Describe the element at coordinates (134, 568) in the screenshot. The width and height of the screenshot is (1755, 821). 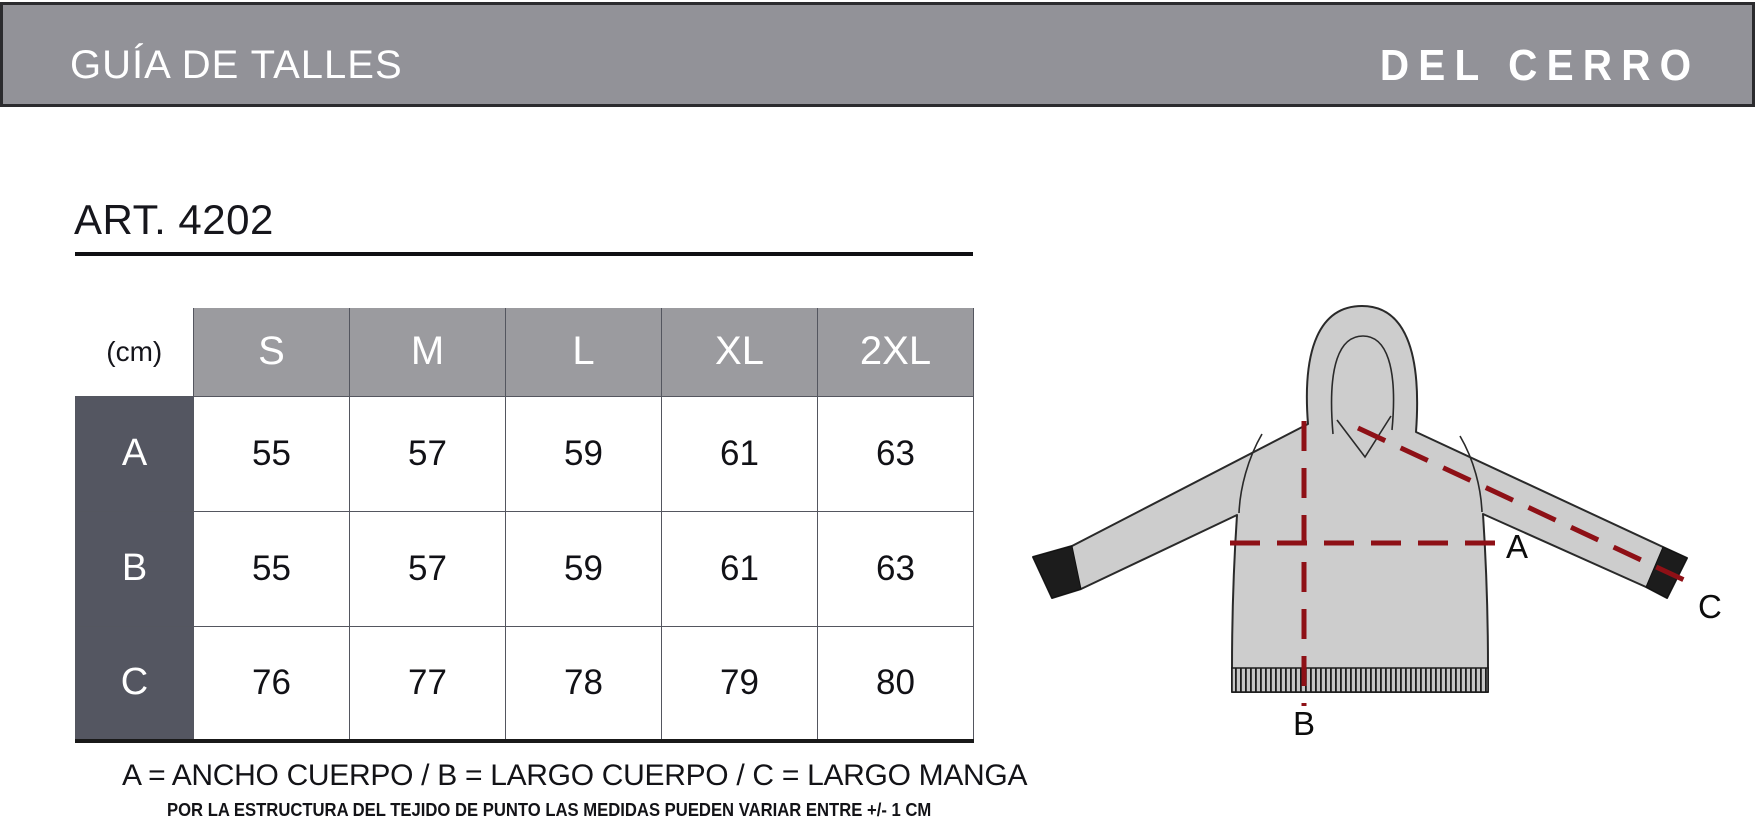
I see `row-label-b: B` at that location.